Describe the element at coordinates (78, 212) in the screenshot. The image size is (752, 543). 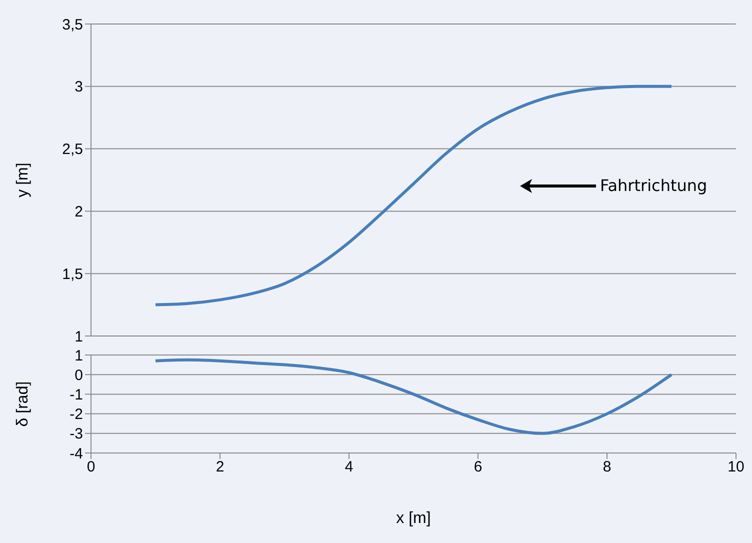
I see `y-tick-label: 2` at that location.